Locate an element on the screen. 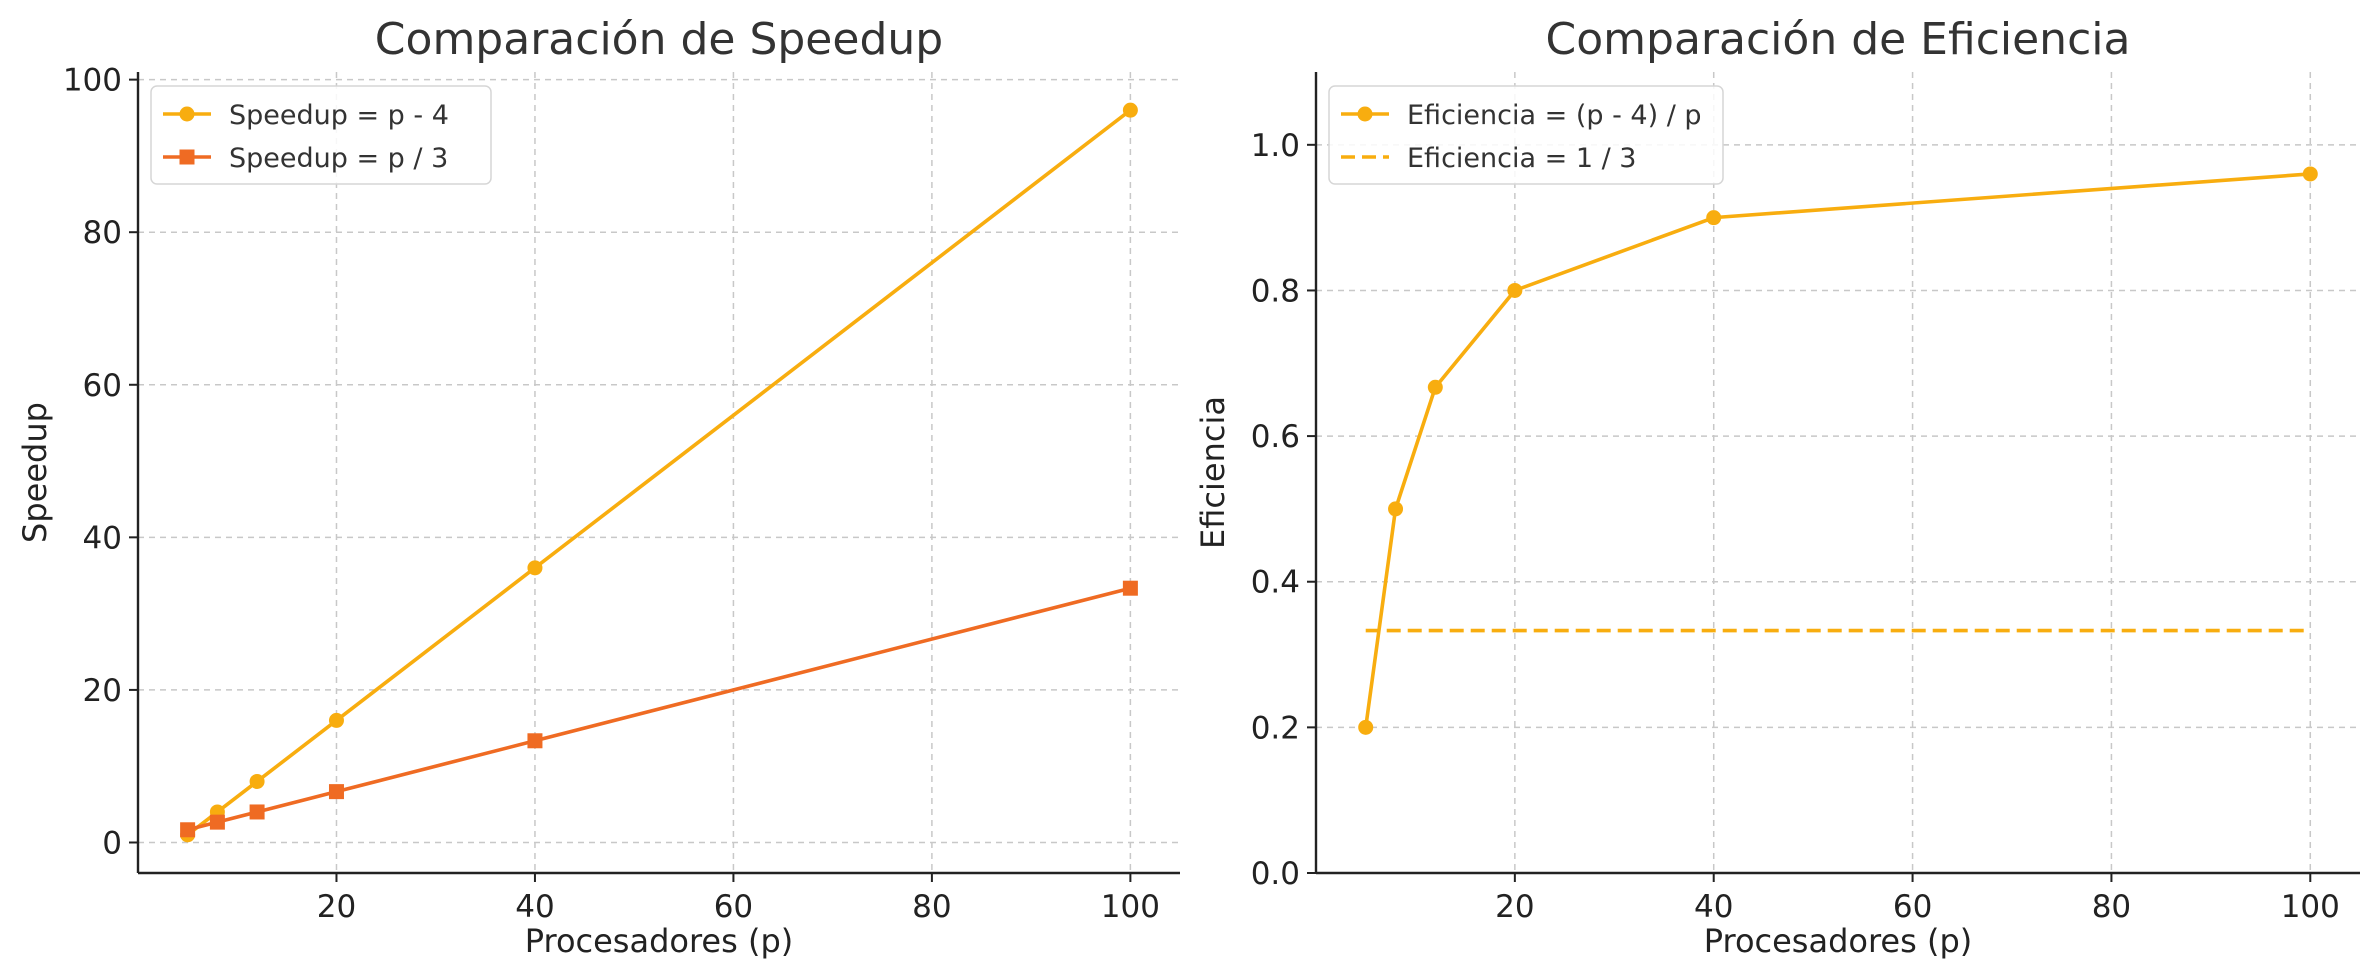  y-tick-label: 1.0 is located at coordinates (1275, 146).